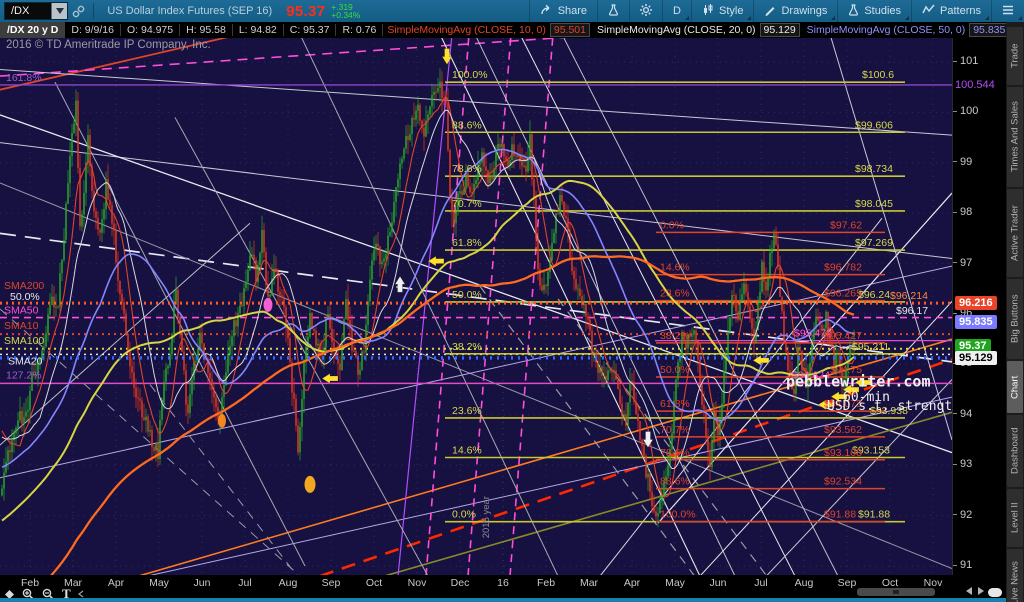 The width and height of the screenshot is (1024, 602). I want to click on study-value: 95.501, so click(569, 30).